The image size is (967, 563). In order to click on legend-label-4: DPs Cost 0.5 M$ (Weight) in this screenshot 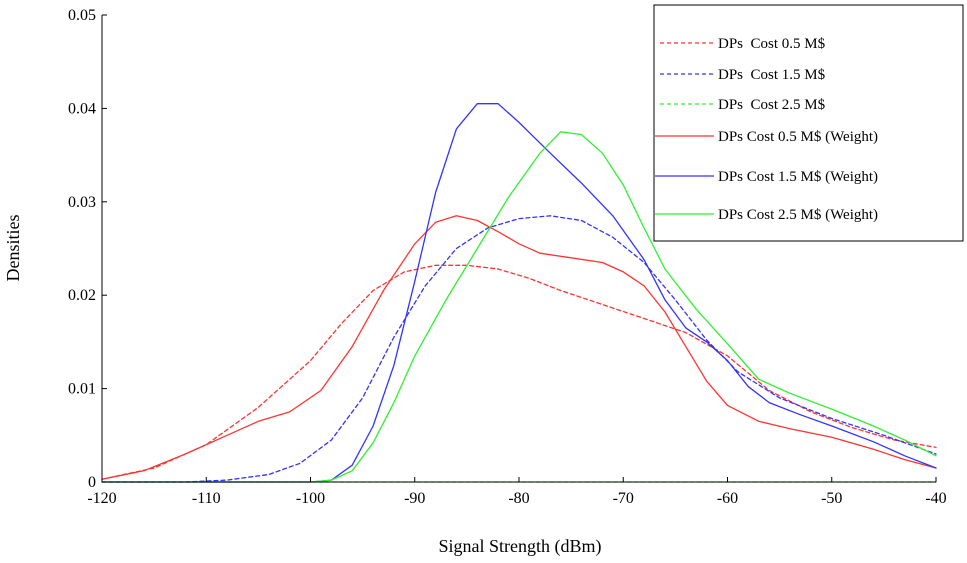, I will do `click(798, 137)`.